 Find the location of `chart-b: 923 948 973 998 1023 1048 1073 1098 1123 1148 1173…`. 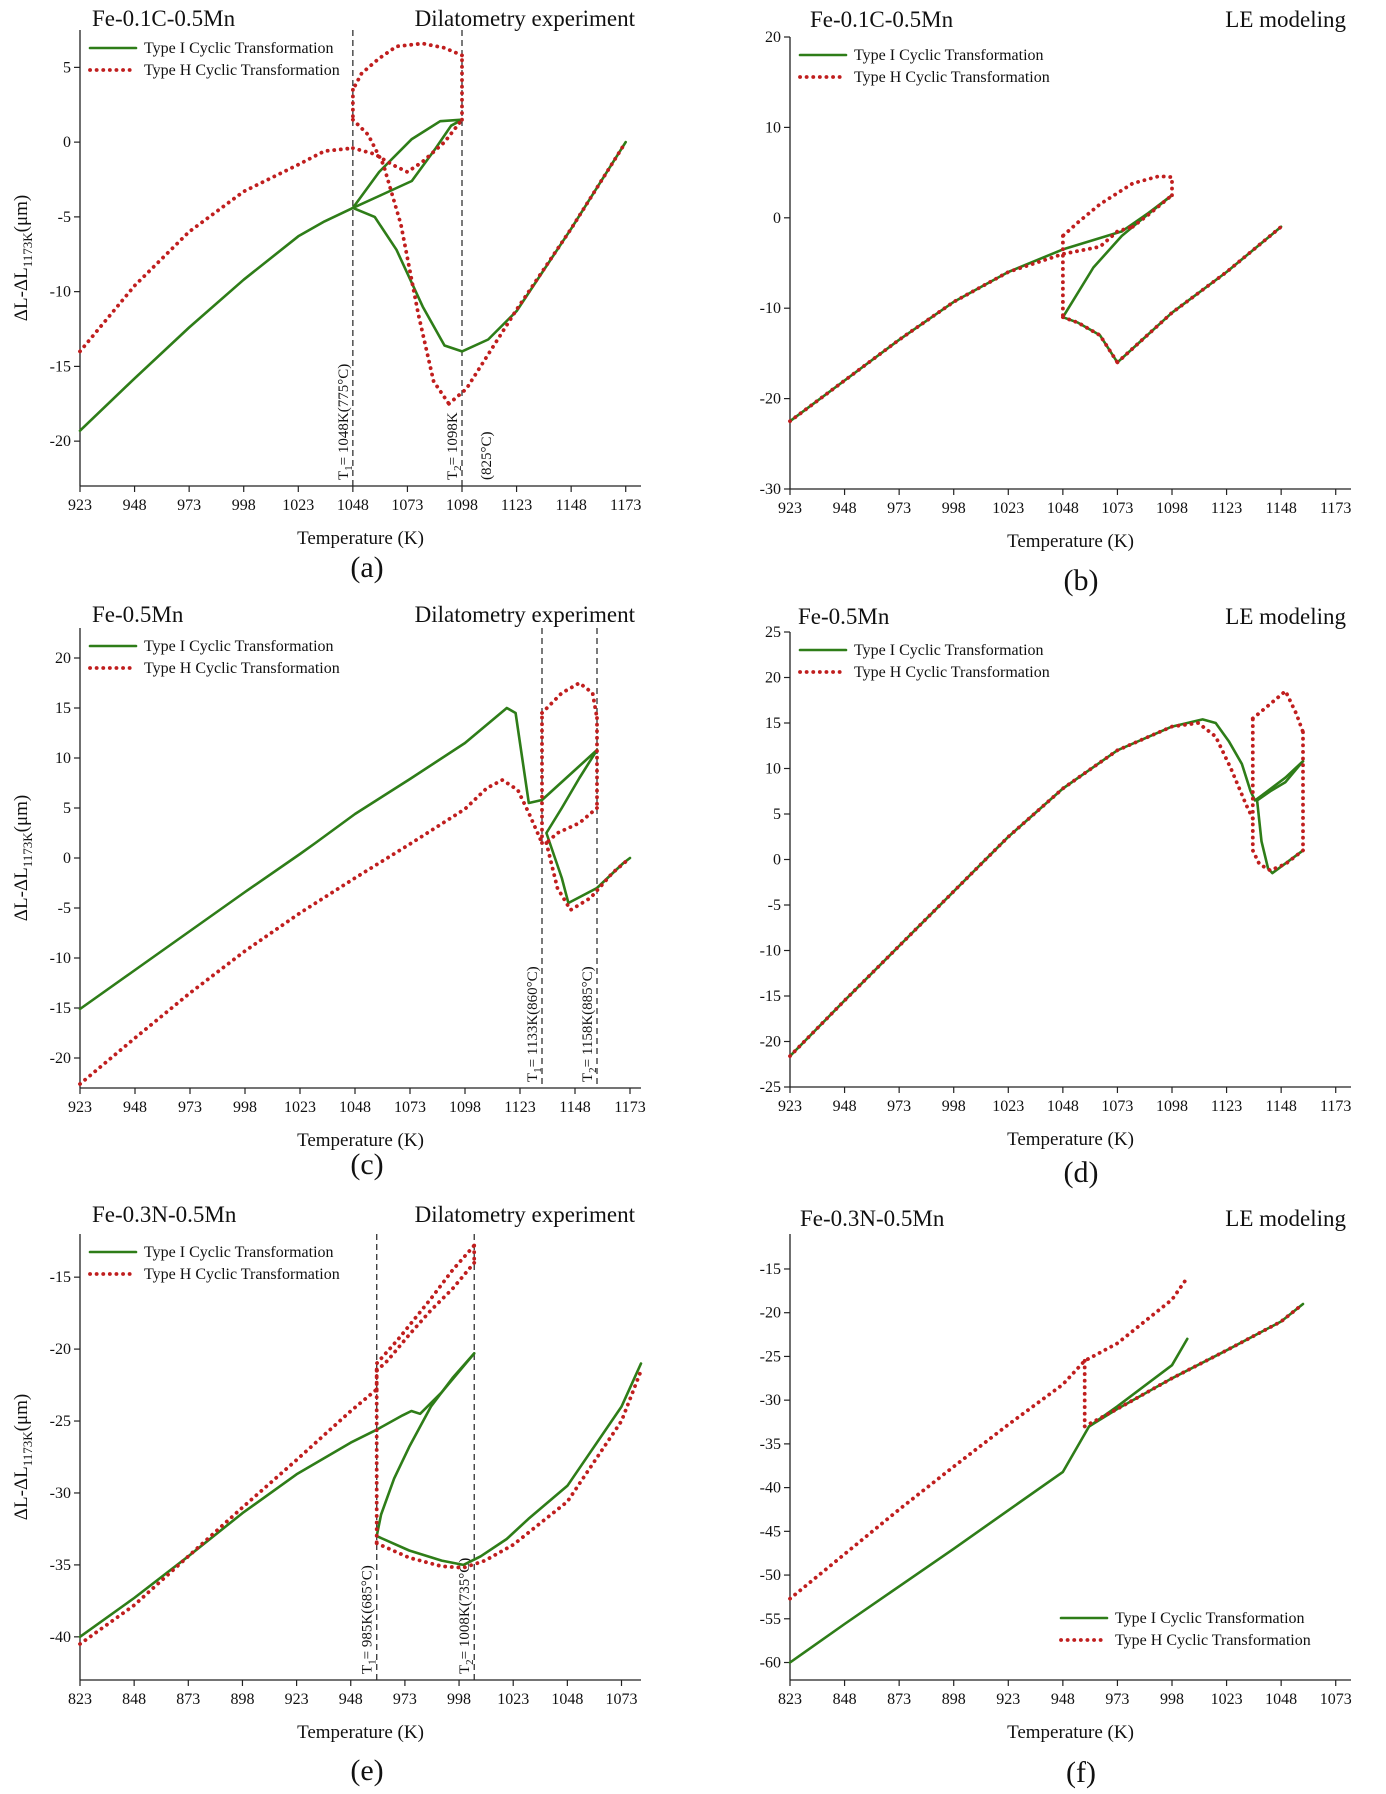

chart-b: 923 948 973 998 1023 1048 1073 1098 1123 1148 1173… is located at coordinates (1056, 302).